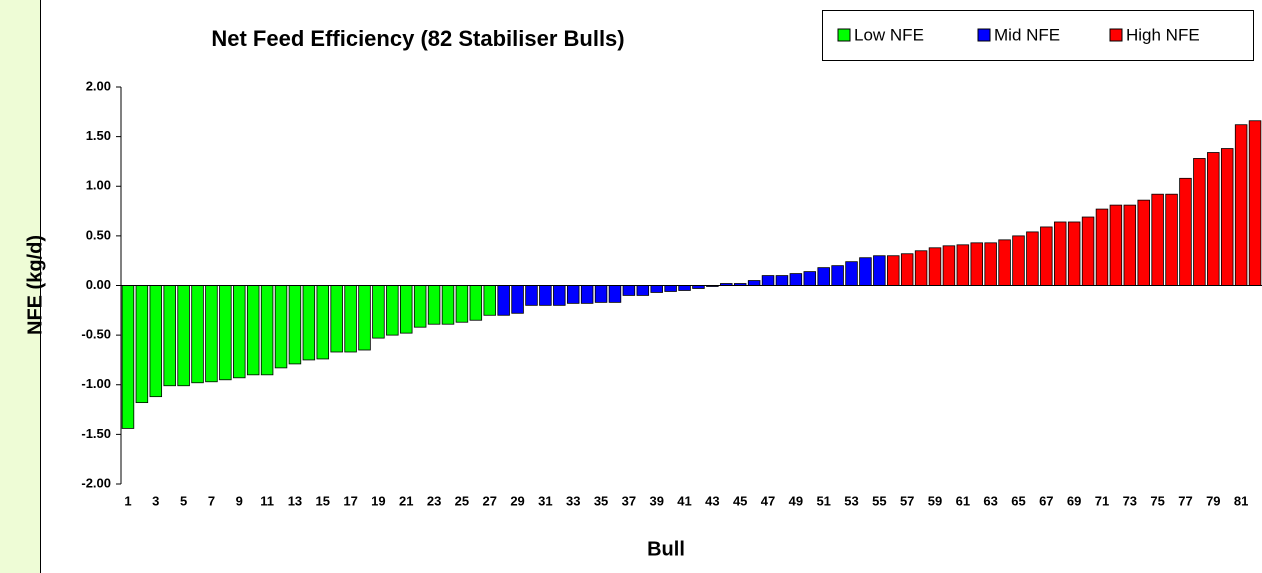  What do you see at coordinates (239, 500) in the screenshot?
I see `x-tick-label: 9` at bounding box center [239, 500].